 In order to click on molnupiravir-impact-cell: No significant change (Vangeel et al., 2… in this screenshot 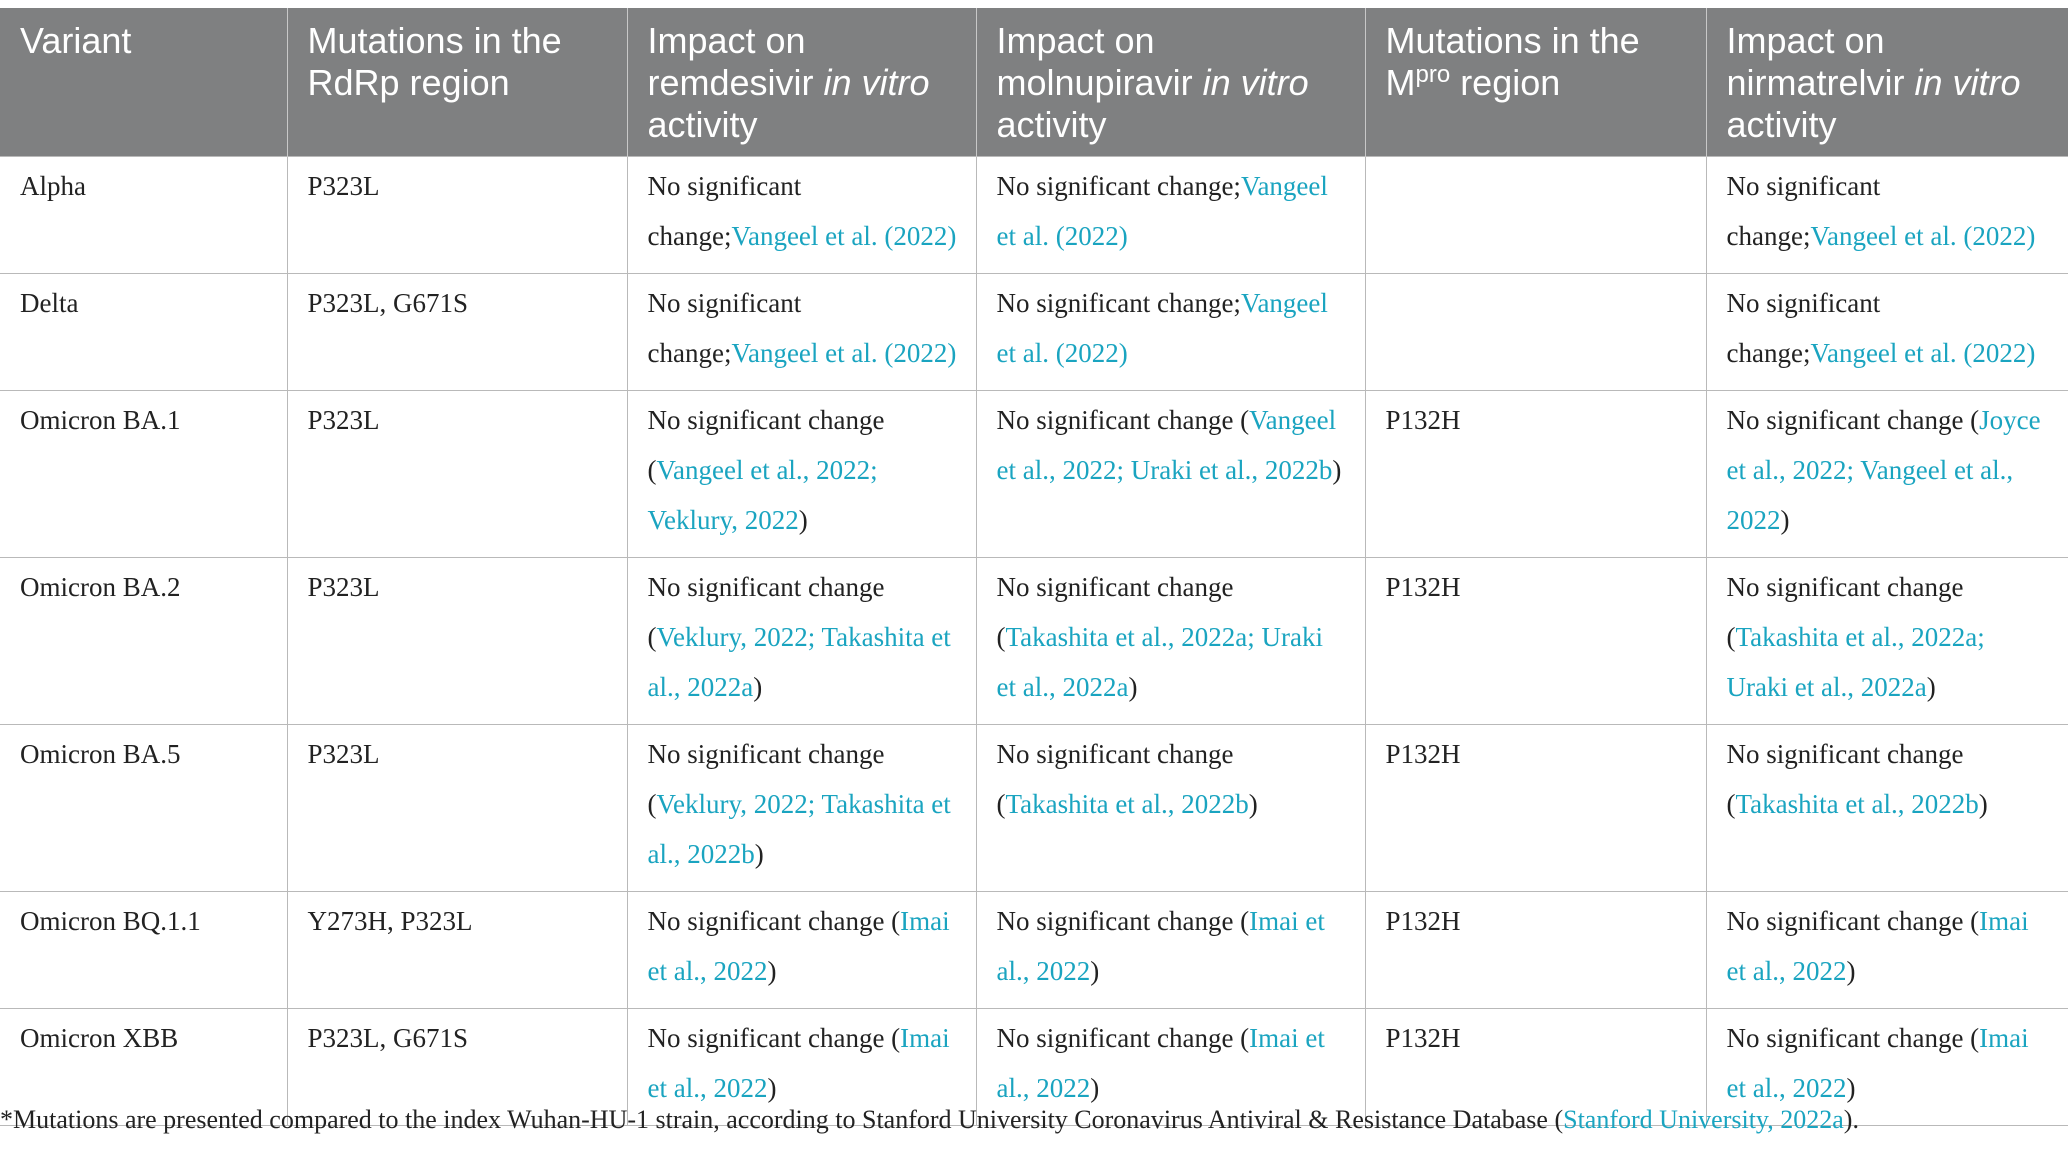, I will do `click(1170, 474)`.